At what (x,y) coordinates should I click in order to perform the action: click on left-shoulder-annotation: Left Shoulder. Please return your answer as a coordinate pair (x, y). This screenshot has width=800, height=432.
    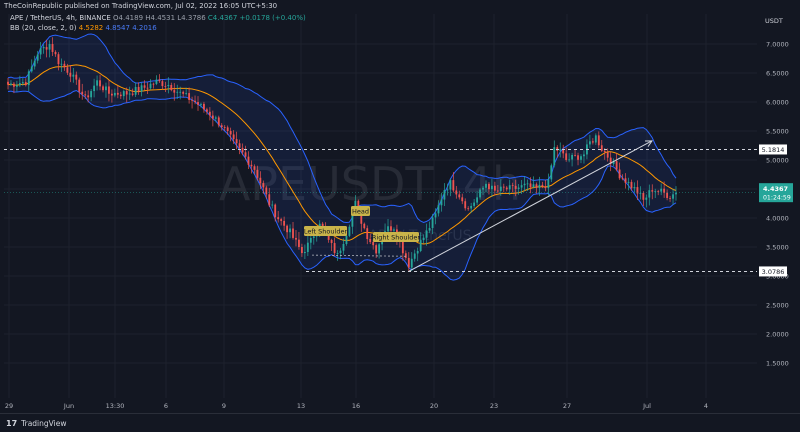
    Looking at the image, I should click on (326, 231).